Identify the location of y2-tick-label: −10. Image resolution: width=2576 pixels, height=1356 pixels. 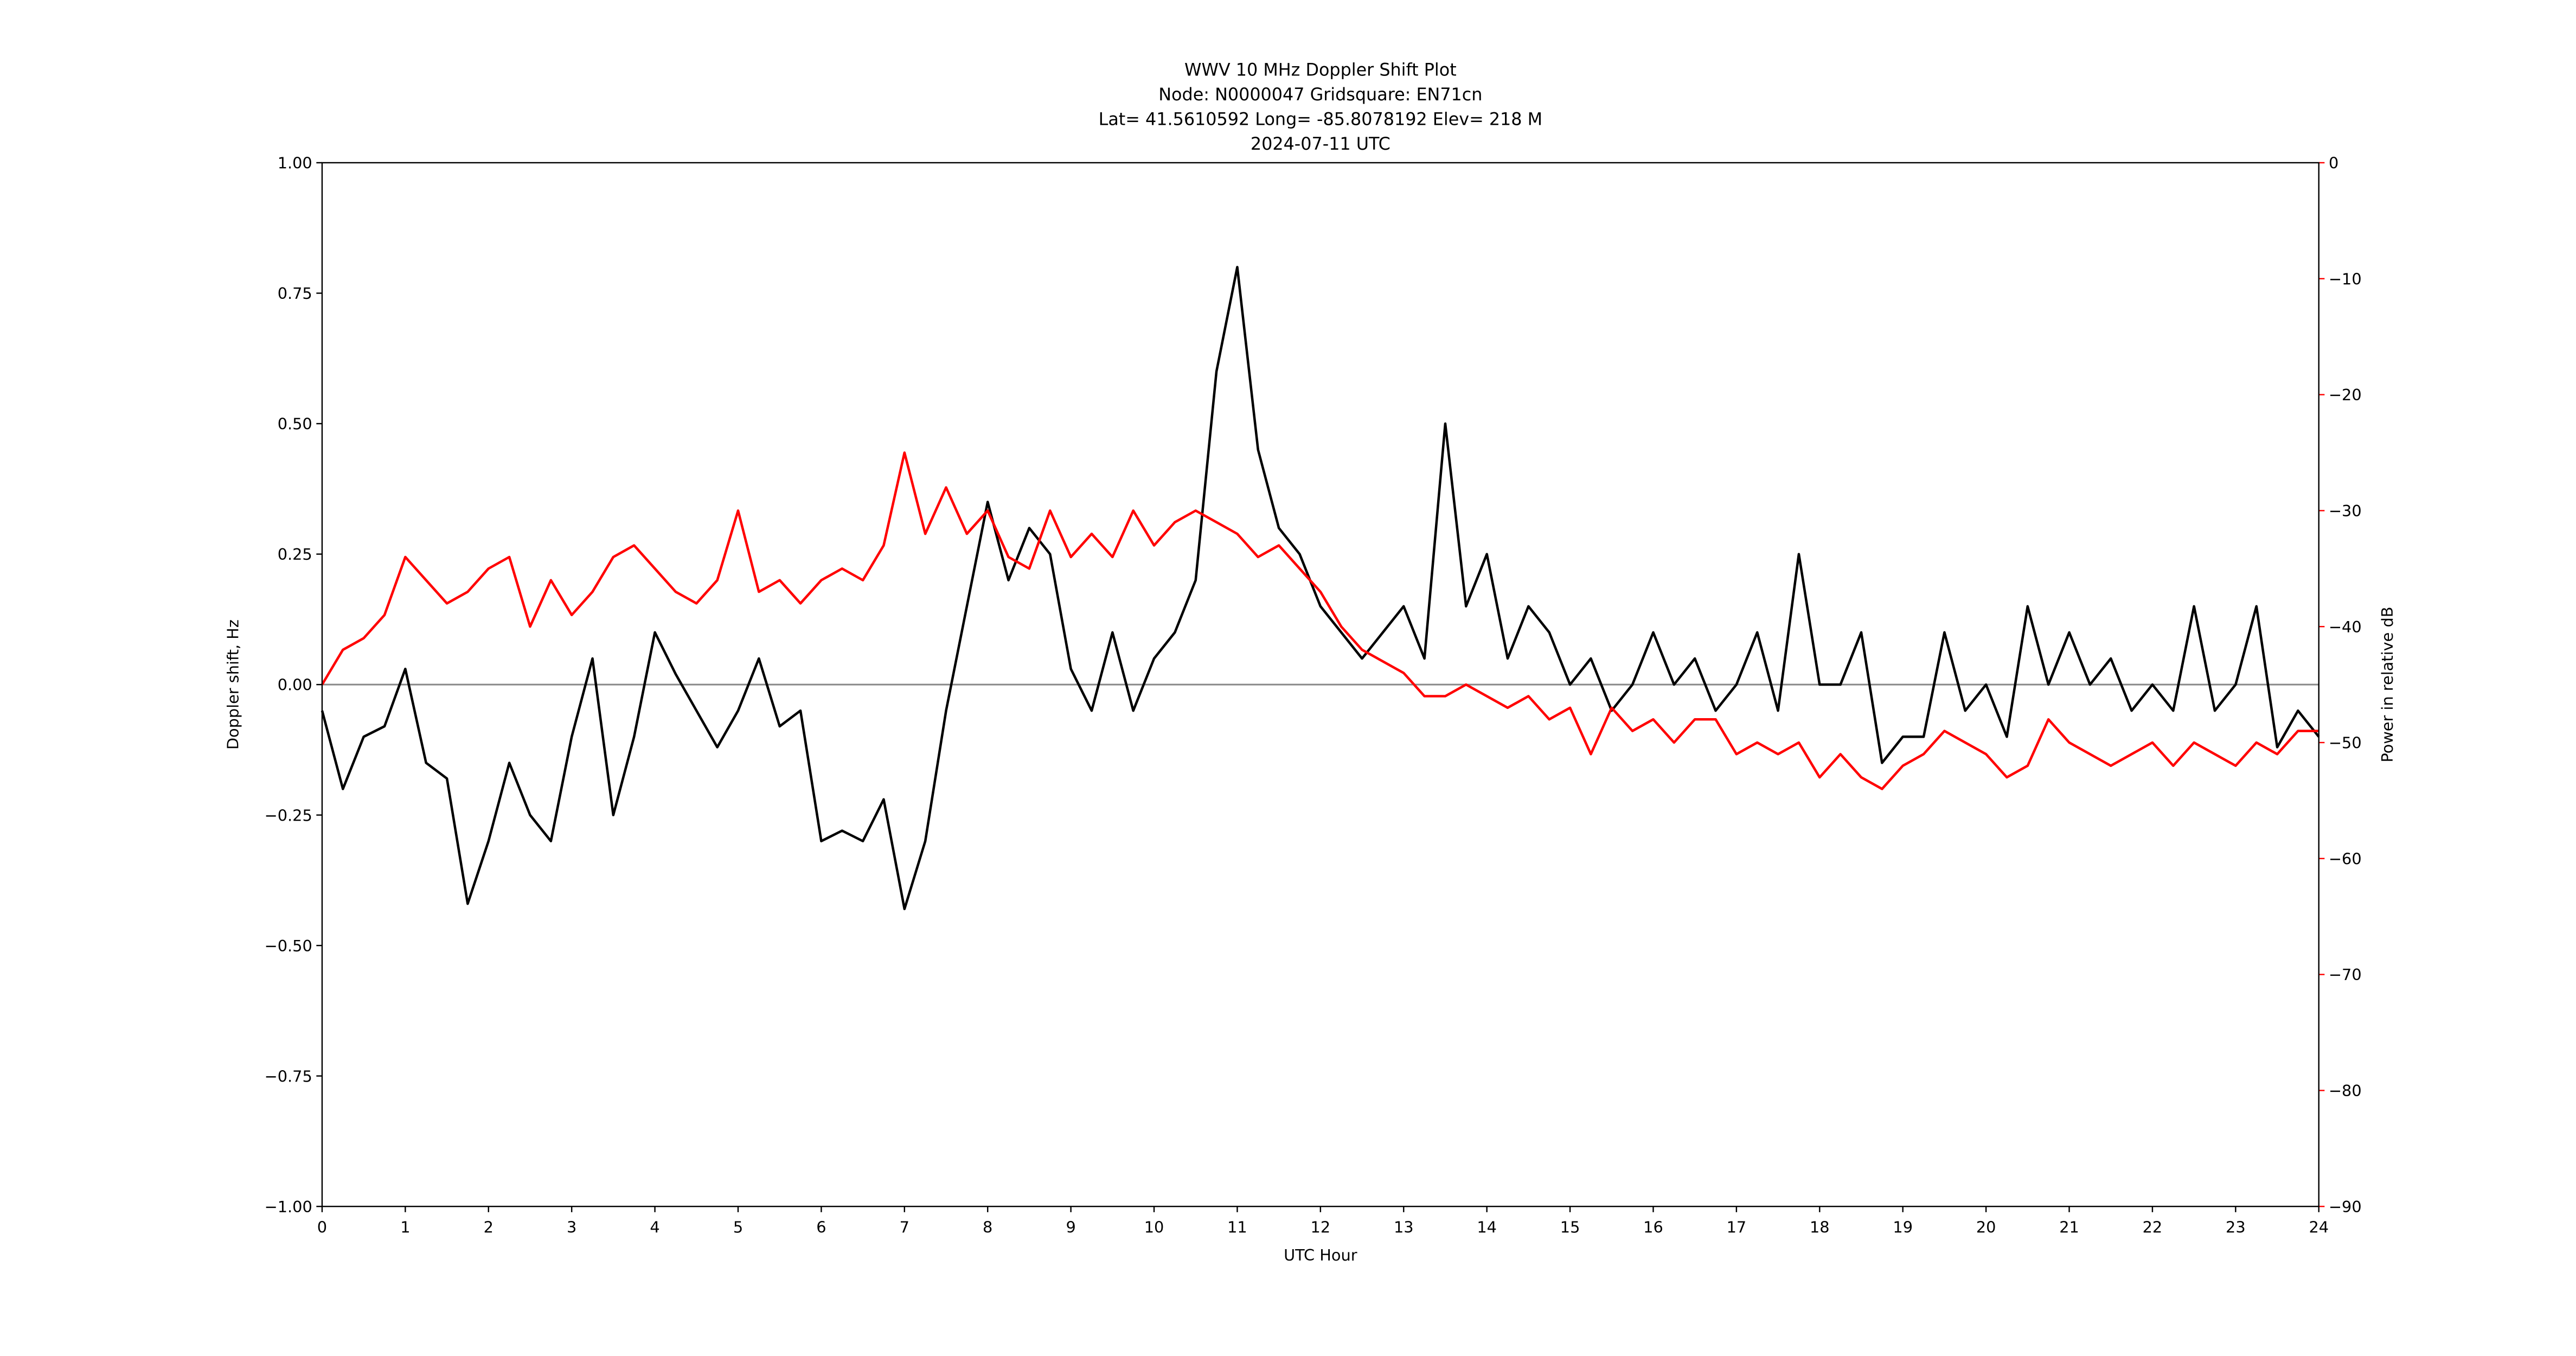
(2345, 279).